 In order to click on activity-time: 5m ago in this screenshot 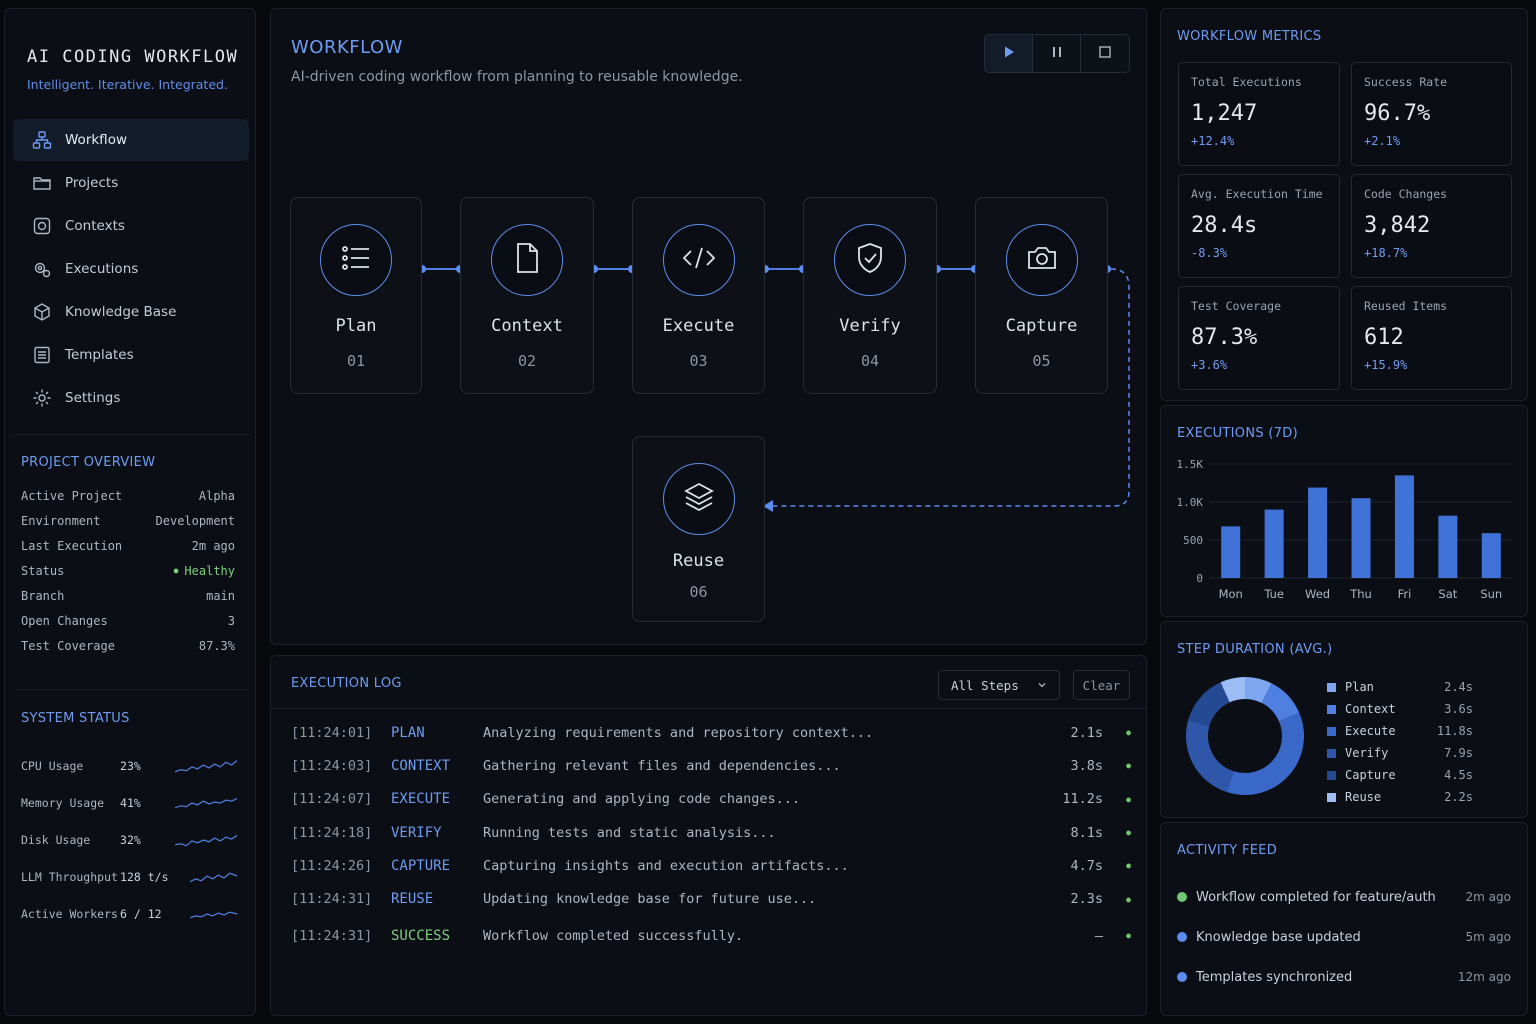, I will do `click(1488, 937)`.